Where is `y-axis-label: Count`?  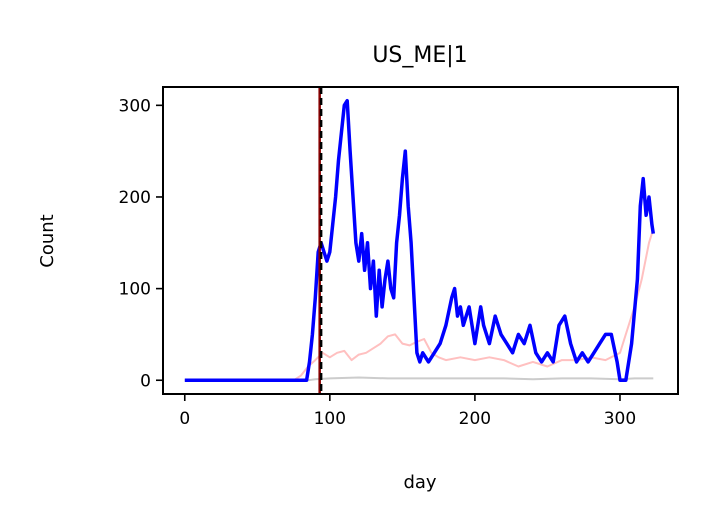 y-axis-label: Count is located at coordinates (47, 240).